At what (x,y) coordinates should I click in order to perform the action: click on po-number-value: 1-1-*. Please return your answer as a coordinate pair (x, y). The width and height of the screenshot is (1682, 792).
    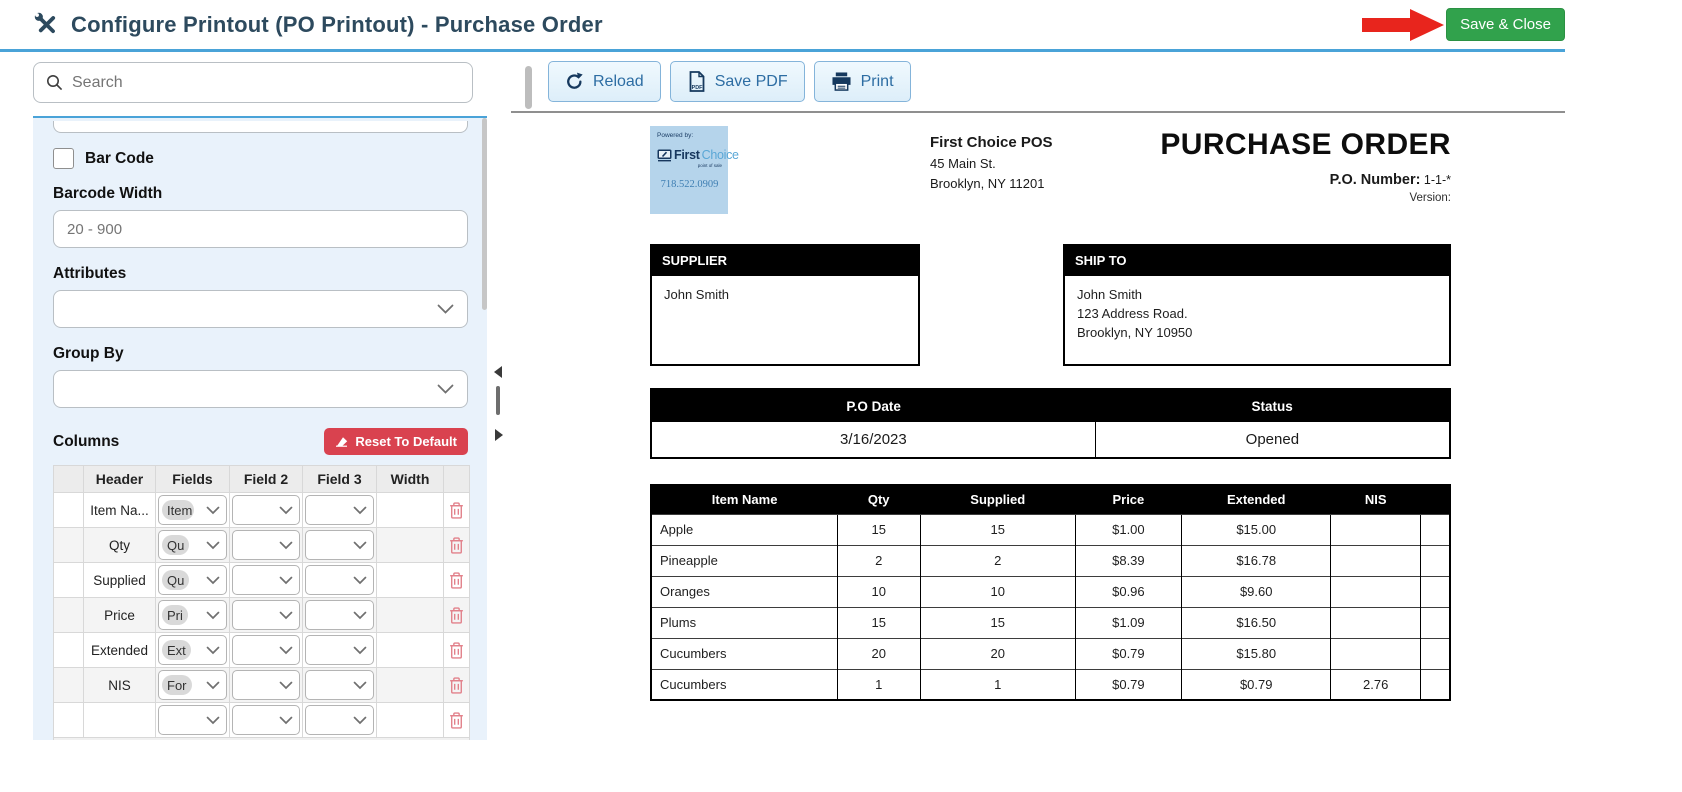
    Looking at the image, I should click on (1437, 180).